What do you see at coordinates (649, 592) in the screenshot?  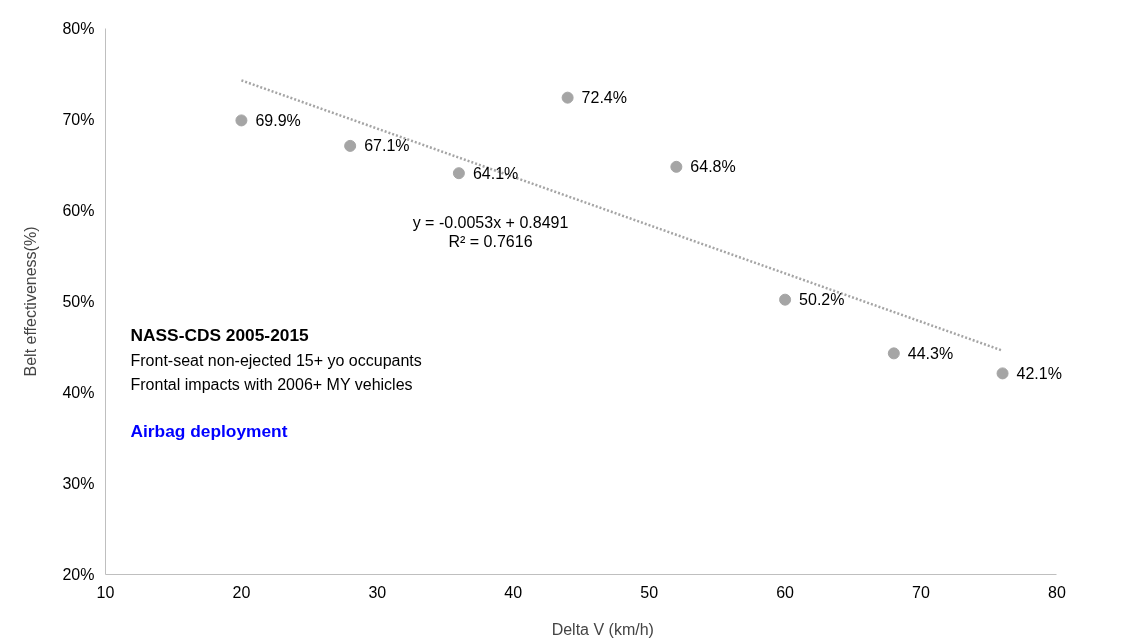 I see `x-tick-label: 50` at bounding box center [649, 592].